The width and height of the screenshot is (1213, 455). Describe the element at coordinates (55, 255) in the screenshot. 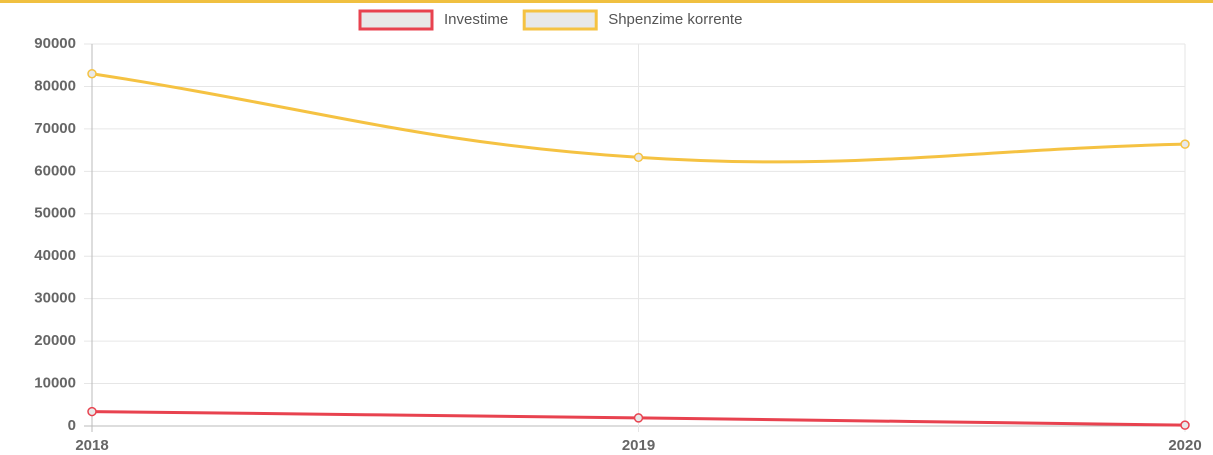

I see `y-tick-label: 40000` at that location.